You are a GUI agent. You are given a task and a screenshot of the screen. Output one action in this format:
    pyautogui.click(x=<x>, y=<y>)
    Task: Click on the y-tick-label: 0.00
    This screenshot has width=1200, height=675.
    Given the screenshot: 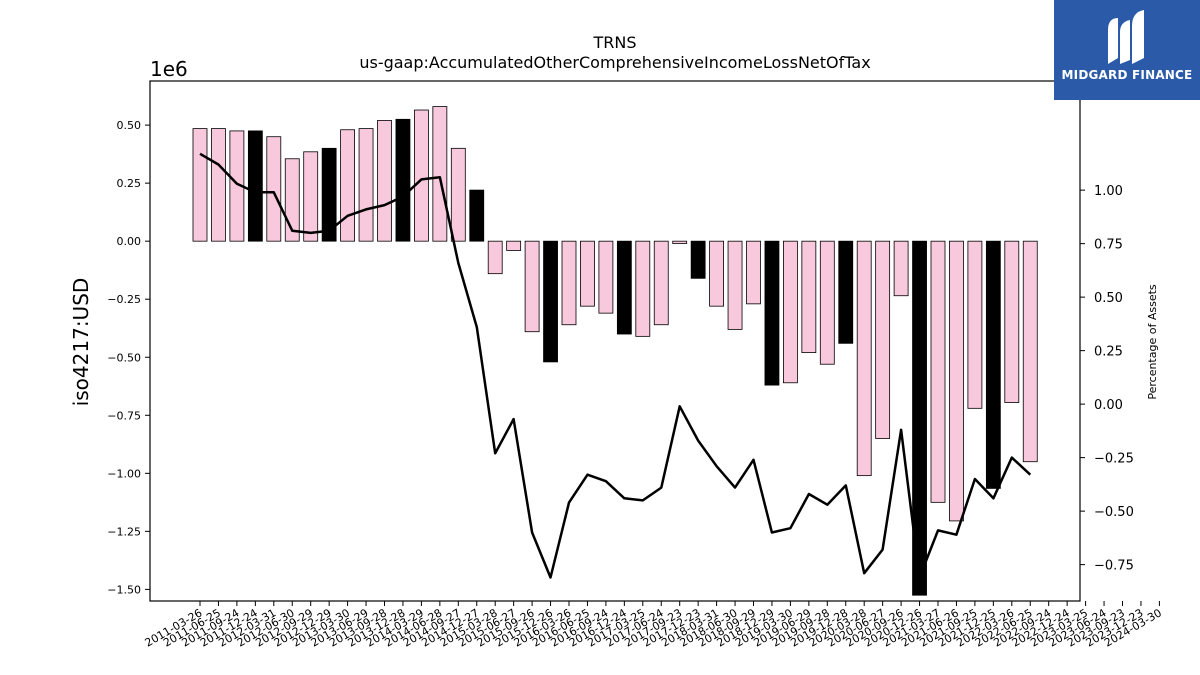 What is the action you would take?
    pyautogui.click(x=129, y=241)
    